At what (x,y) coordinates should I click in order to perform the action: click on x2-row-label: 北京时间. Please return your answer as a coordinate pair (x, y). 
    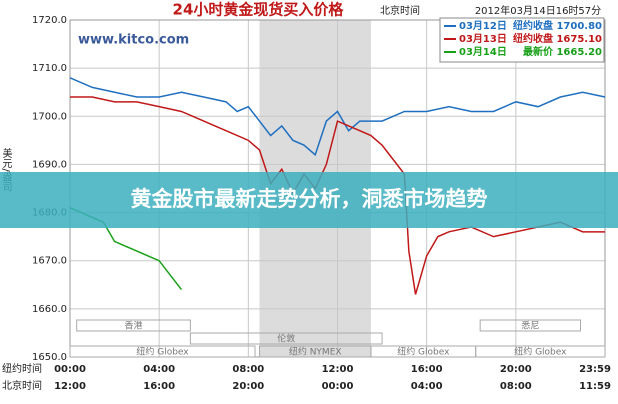
    Looking at the image, I should click on (22, 385).